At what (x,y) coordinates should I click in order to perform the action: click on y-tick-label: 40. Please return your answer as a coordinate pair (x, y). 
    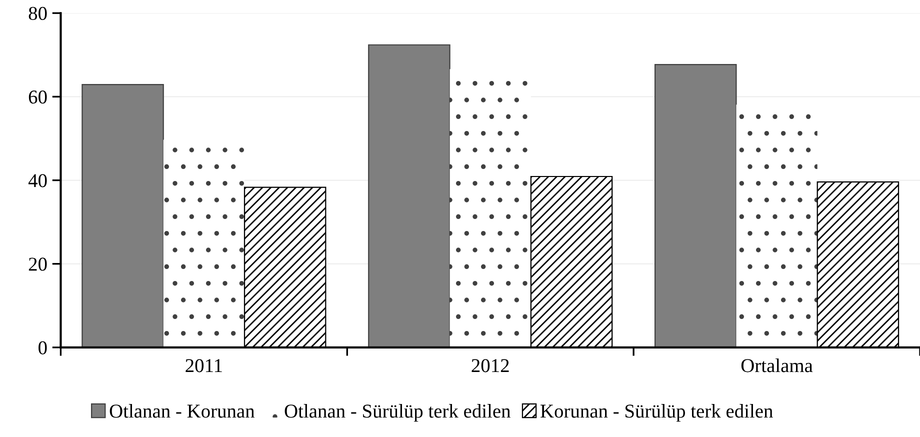
    Looking at the image, I should click on (37, 181).